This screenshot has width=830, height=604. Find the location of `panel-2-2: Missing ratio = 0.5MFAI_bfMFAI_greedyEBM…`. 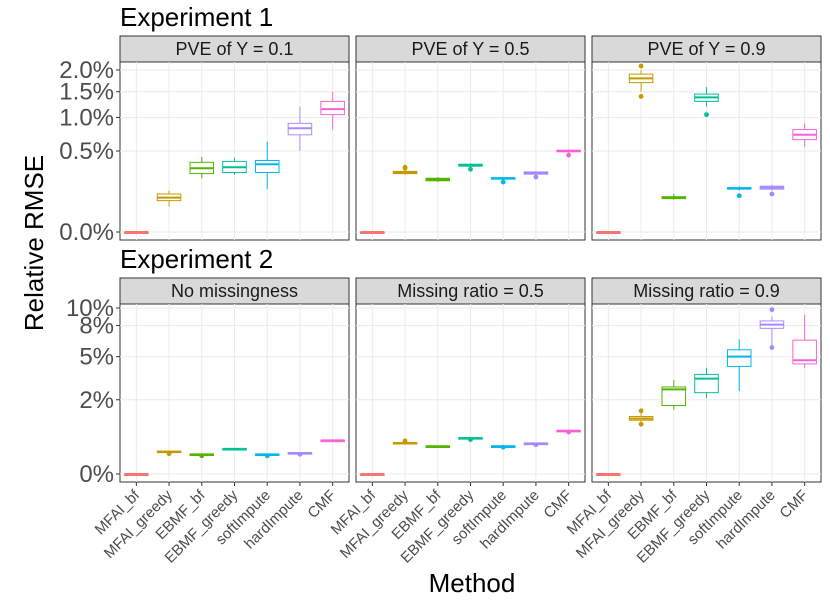

panel-2-2: Missing ratio = 0.5MFAI_bfMFAI_greedyEBM… is located at coordinates (457, 422).